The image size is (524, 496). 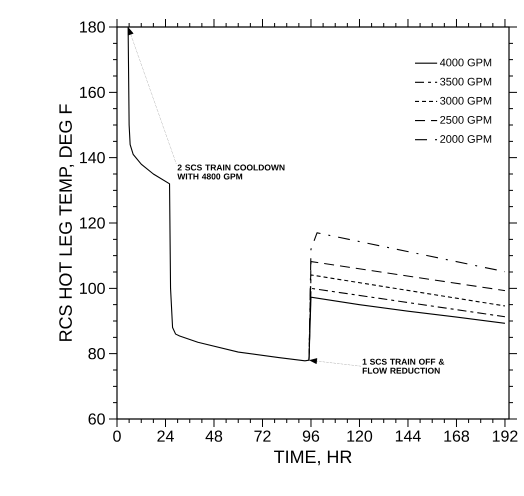 I want to click on x-tick-label: 72, so click(x=262, y=436).